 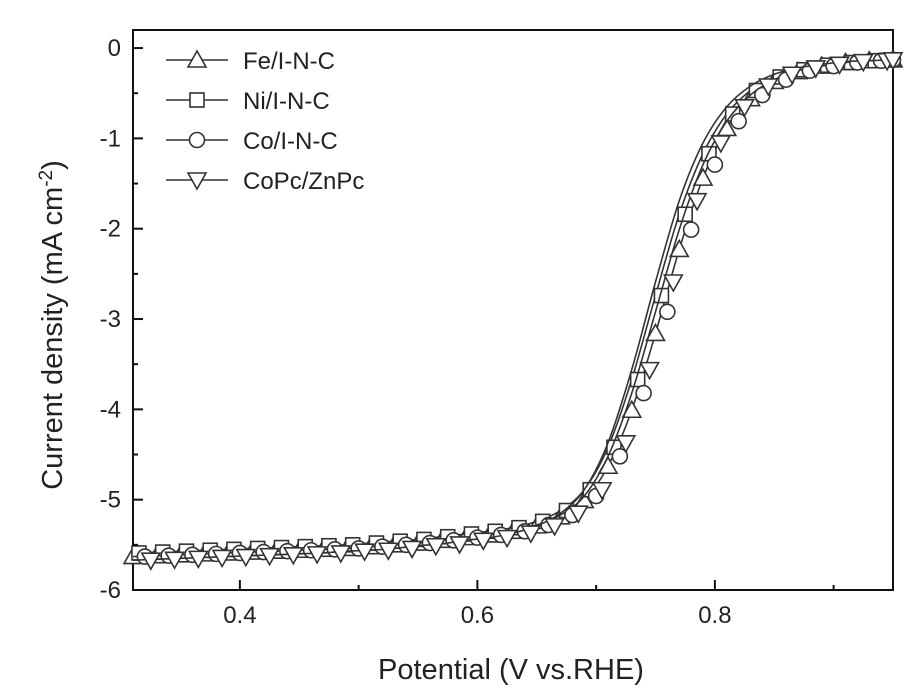 What do you see at coordinates (114, 48) in the screenshot?
I see `y-tick-label: 0` at bounding box center [114, 48].